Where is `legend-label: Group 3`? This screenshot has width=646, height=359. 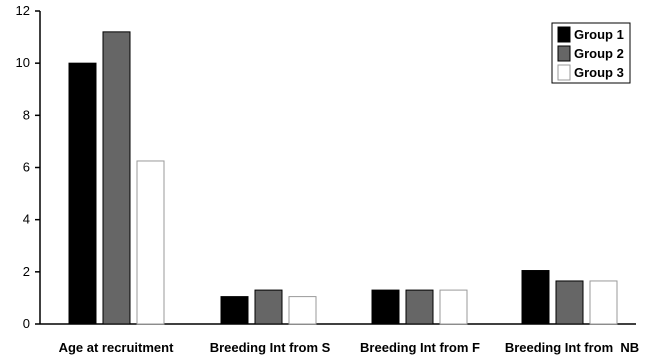 legend-label: Group 3 is located at coordinates (599, 72).